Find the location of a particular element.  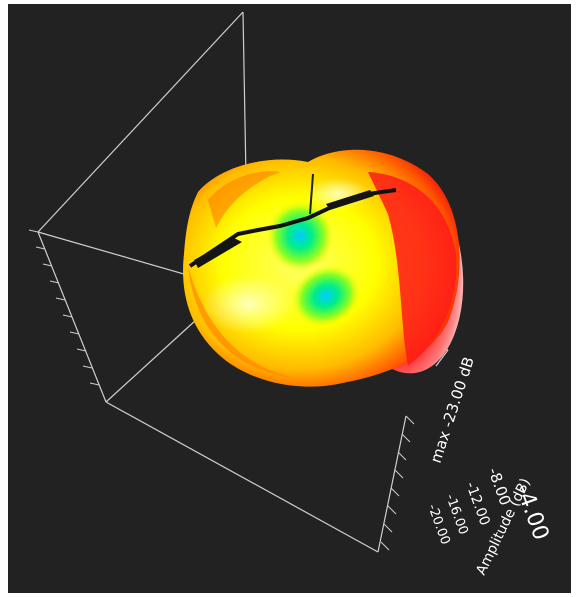

scale-max-label: max -23.00 dB is located at coordinates (452, 410).